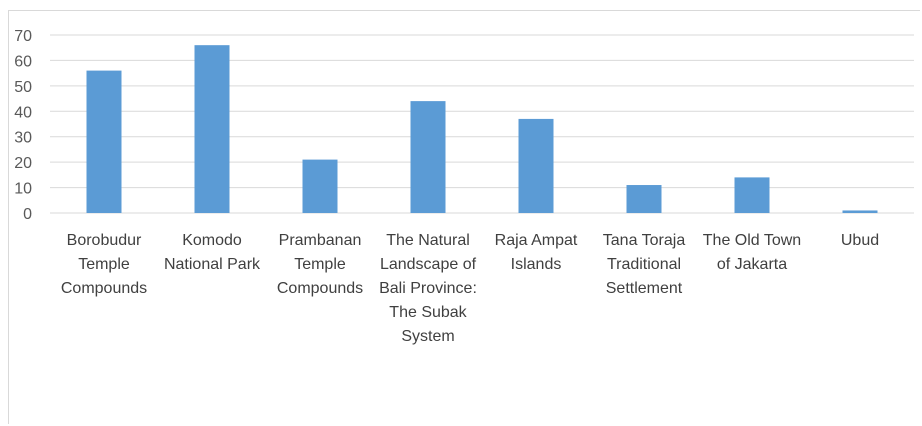 This screenshot has width=922, height=426. I want to click on x-category-label: Borobudur Temple Compounds, so click(104, 264).